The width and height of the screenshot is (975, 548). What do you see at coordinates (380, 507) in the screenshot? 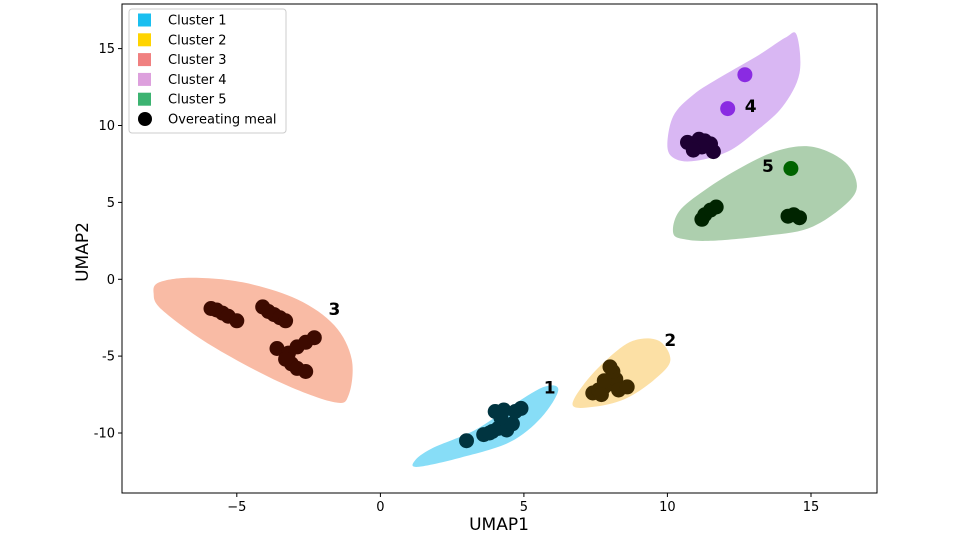
I see `x-tick-label: 0` at bounding box center [380, 507].